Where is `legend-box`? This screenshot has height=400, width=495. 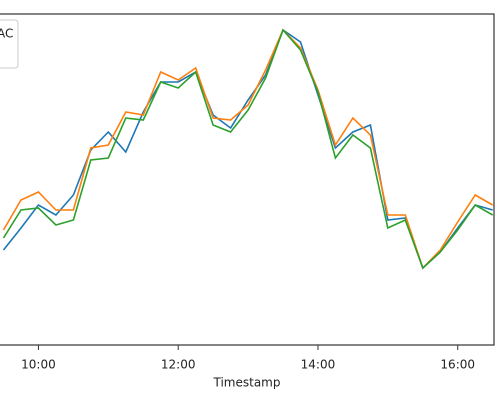 legend-box is located at coordinates (9, 44).